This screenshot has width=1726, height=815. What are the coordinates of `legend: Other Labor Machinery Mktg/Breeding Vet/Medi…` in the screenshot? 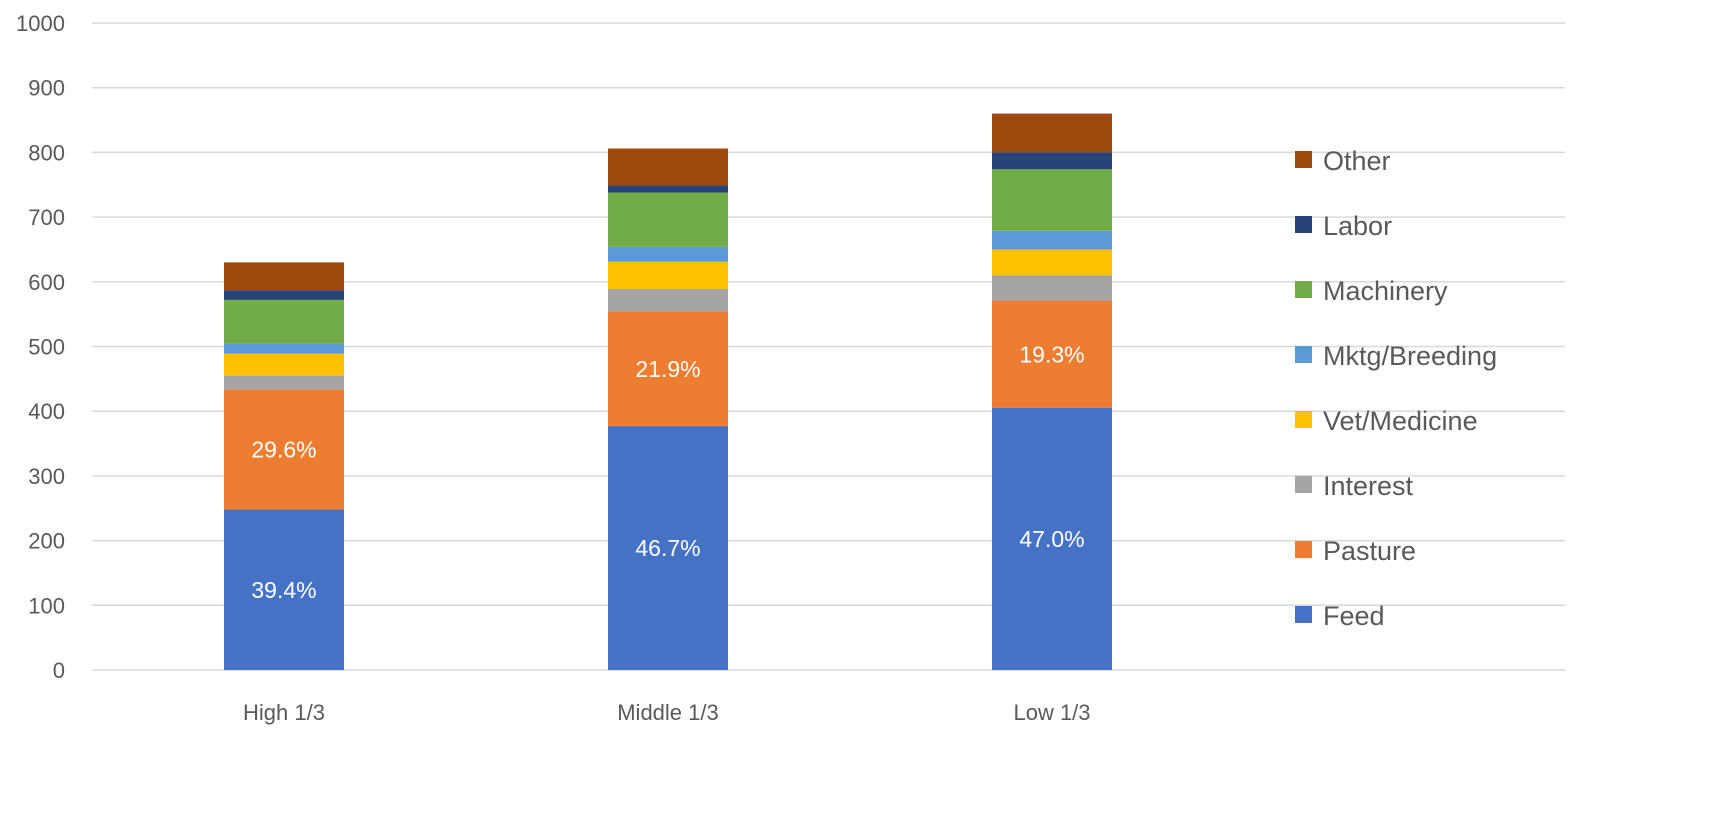 It's located at (1396, 388).